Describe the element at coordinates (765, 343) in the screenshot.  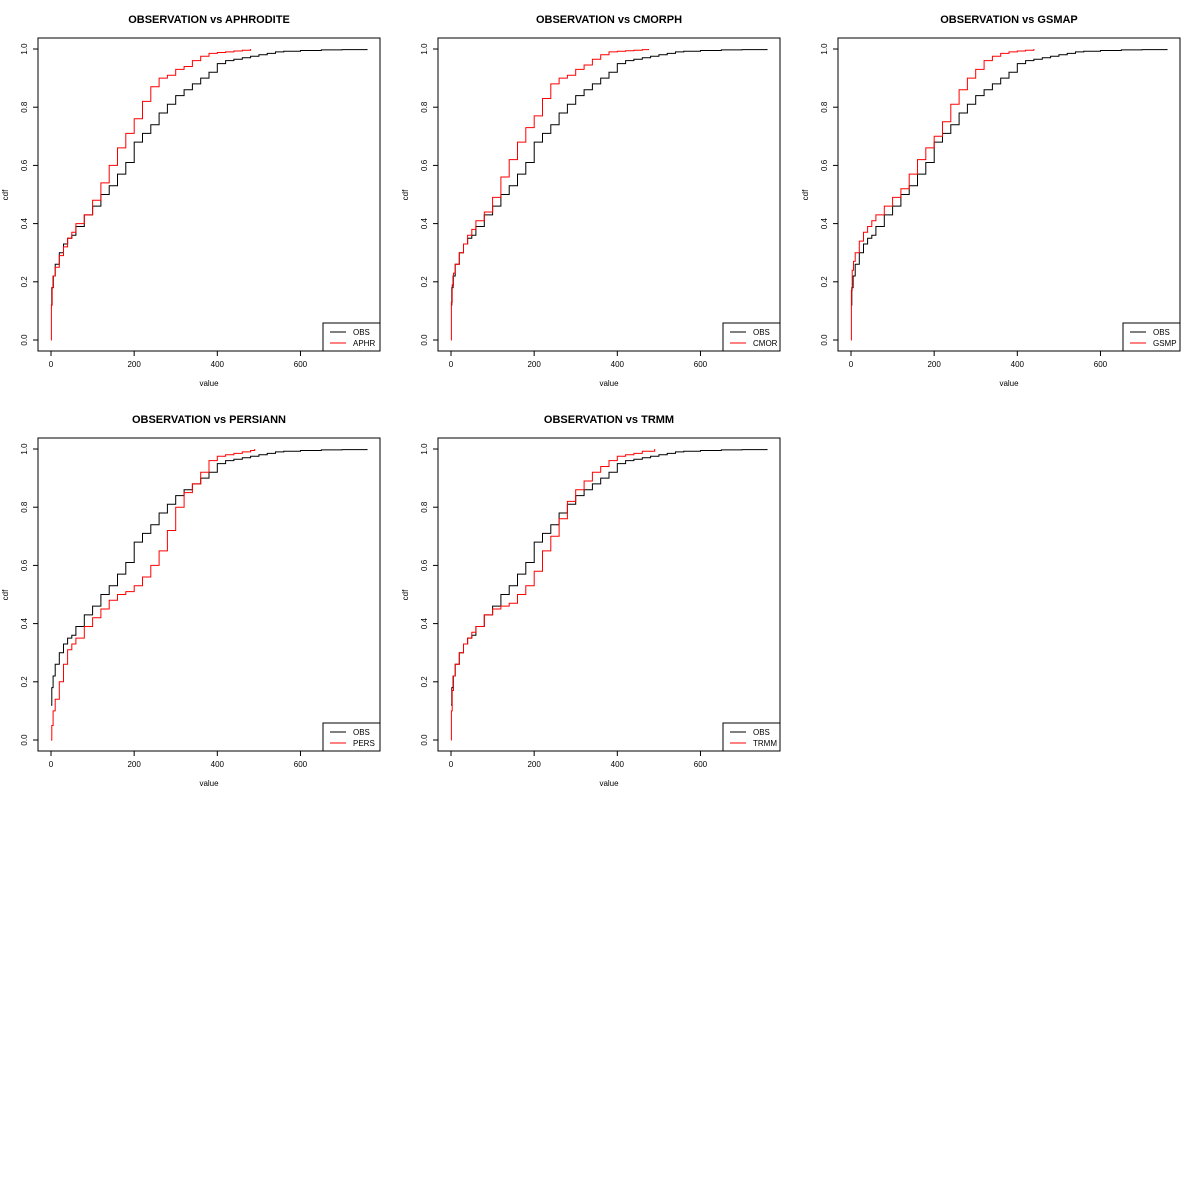
I see `legend-label-cmor: CMOR` at that location.